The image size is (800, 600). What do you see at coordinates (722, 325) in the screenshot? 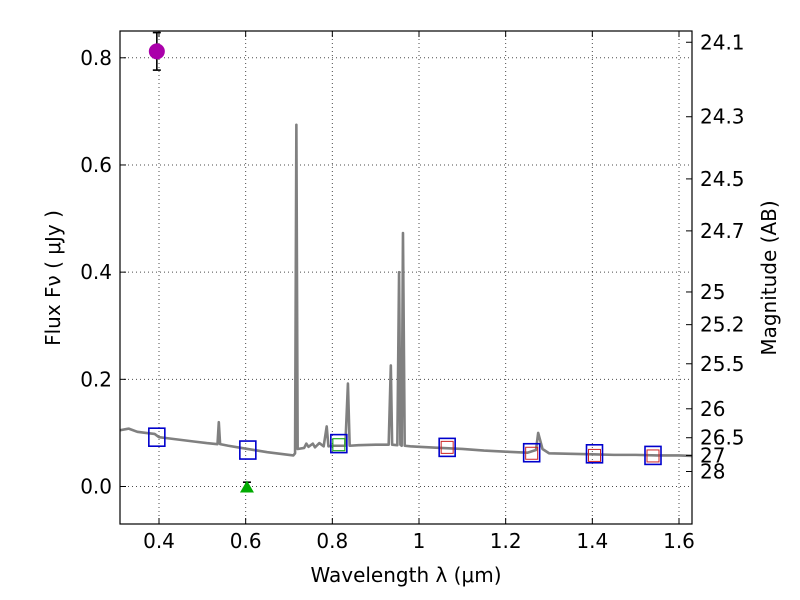
I see `mag-tick-label: 25.2` at bounding box center [722, 325].